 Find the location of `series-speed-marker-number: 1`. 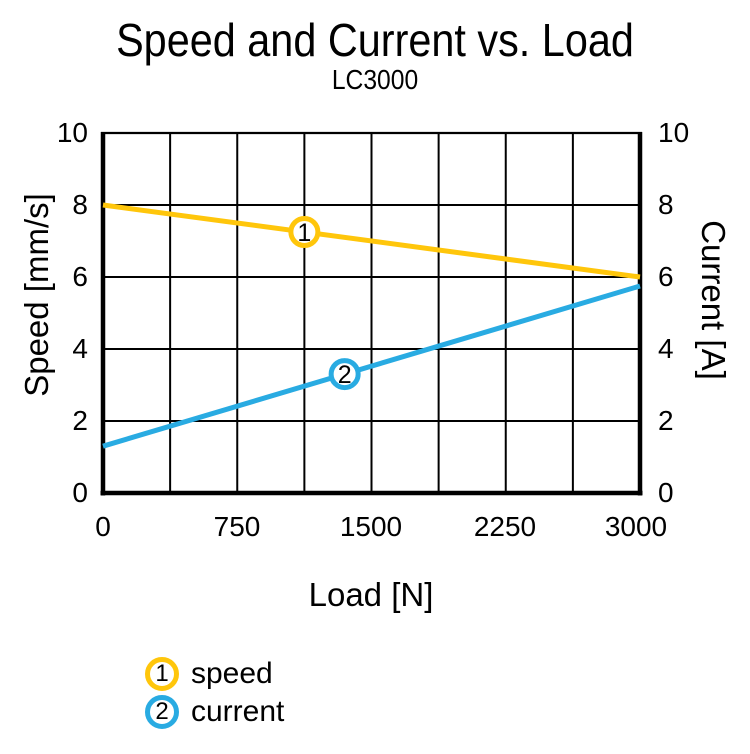

series-speed-marker-number: 1 is located at coordinates (304, 233).